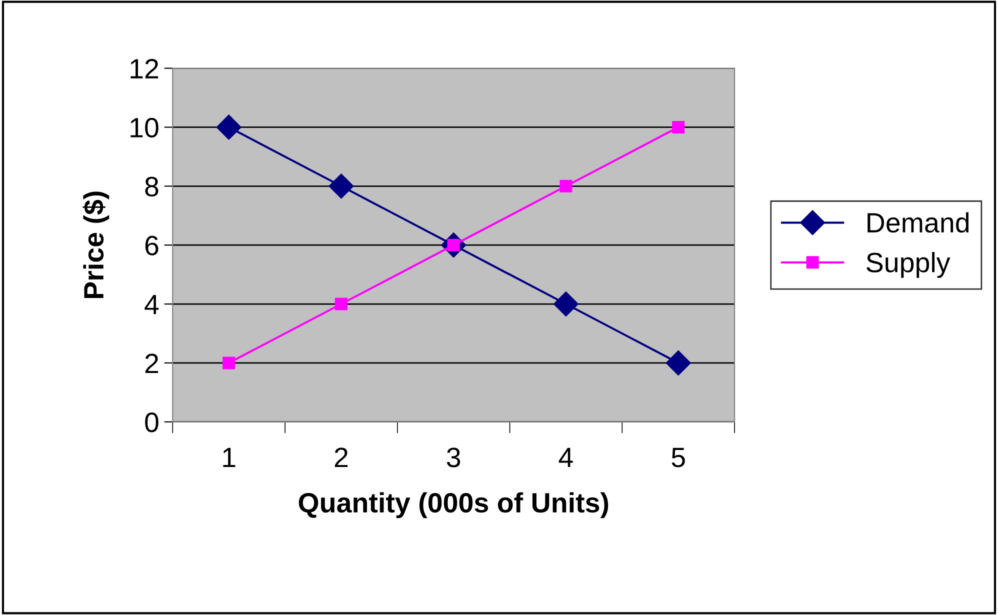  What do you see at coordinates (453, 458) in the screenshot?
I see `x-tick-label: 3` at bounding box center [453, 458].